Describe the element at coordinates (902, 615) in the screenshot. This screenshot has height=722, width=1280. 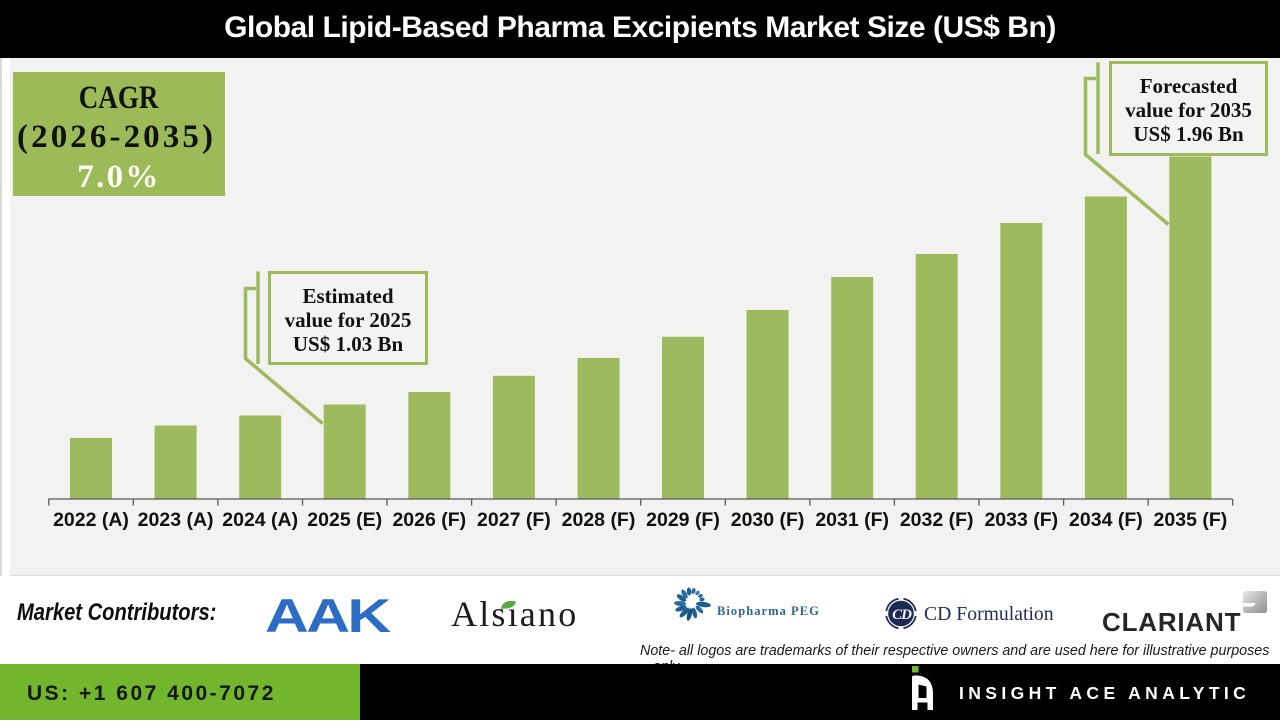
I see `svg-text: CD` at that location.